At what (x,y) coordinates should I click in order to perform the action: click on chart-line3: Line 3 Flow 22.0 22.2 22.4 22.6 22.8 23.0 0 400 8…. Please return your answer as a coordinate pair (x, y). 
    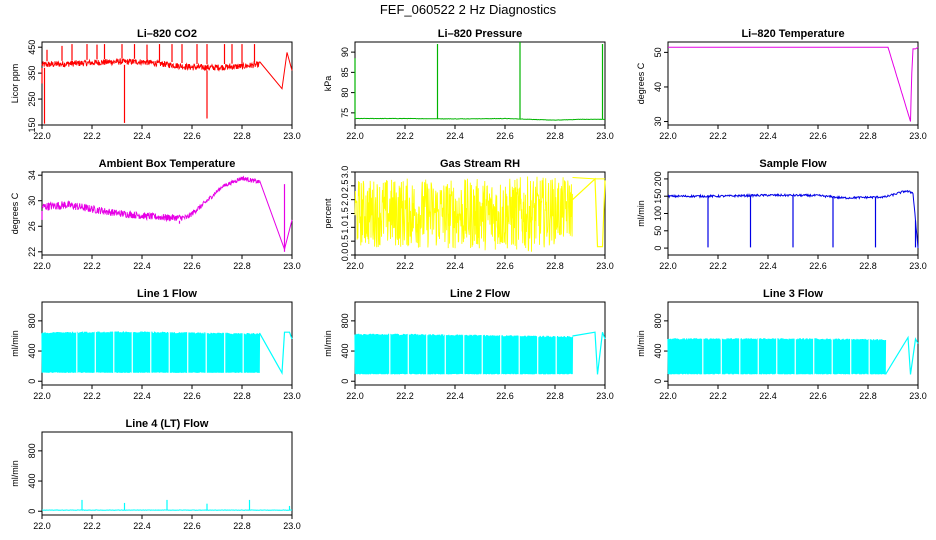
    Looking at the image, I should click on (781, 344).